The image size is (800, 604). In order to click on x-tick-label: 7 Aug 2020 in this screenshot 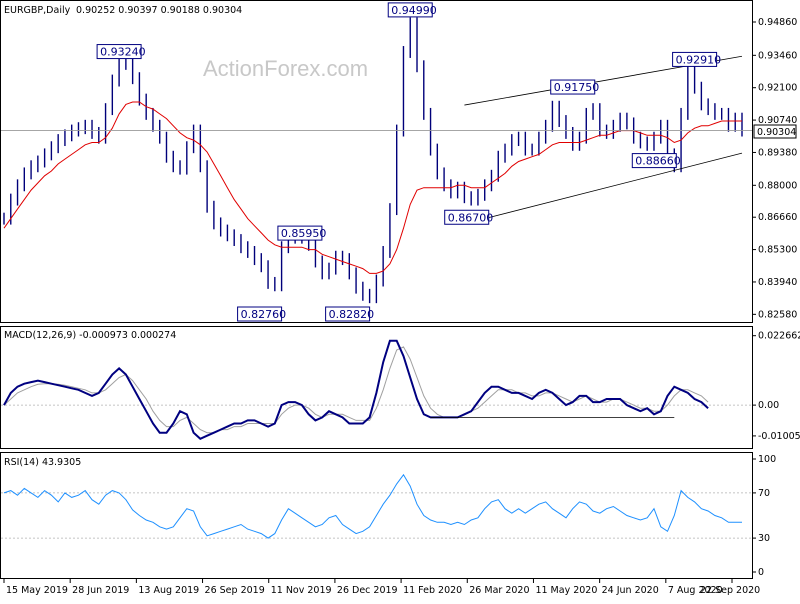, I will do `click(695, 590)`.